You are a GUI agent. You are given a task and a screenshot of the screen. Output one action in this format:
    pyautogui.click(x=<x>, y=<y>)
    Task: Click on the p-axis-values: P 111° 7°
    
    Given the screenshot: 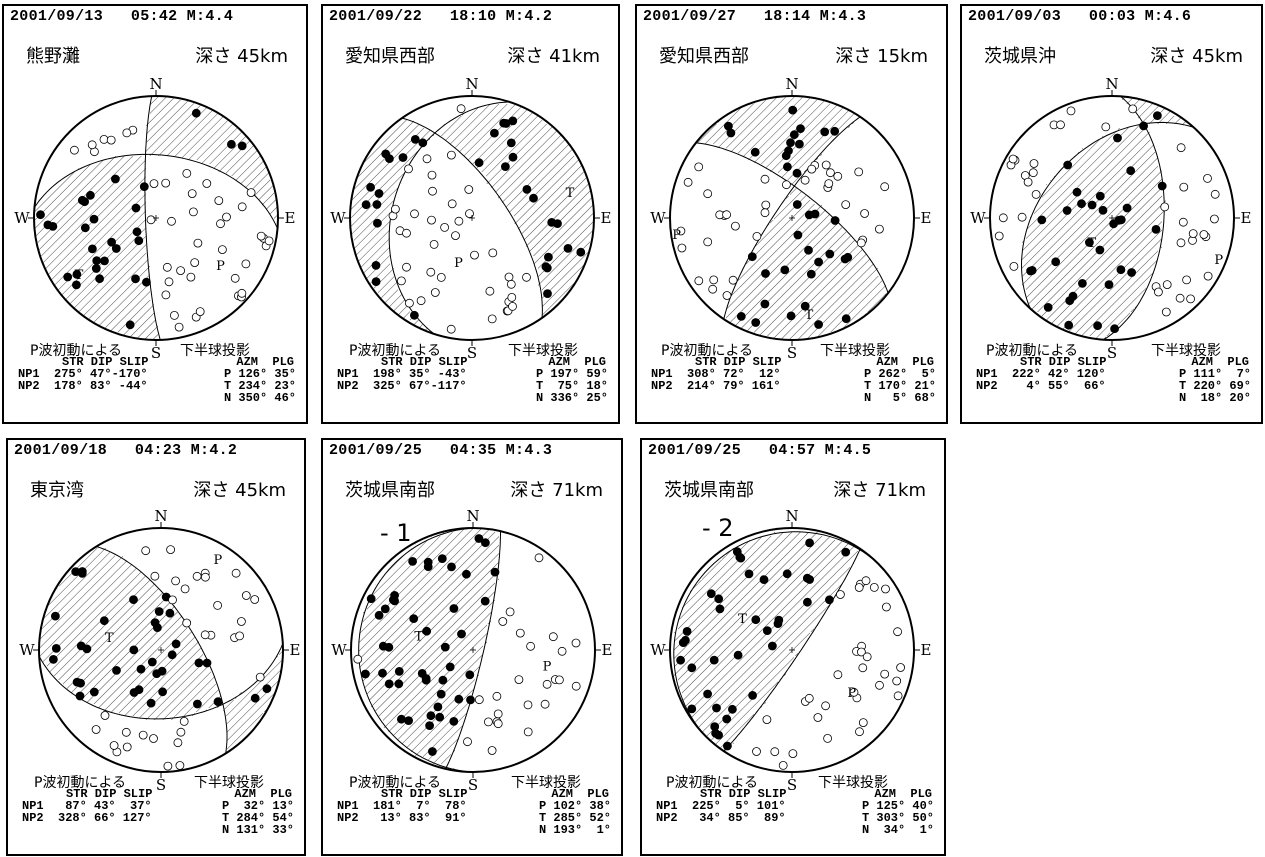 What is the action you would take?
    pyautogui.click(x=1214, y=374)
    